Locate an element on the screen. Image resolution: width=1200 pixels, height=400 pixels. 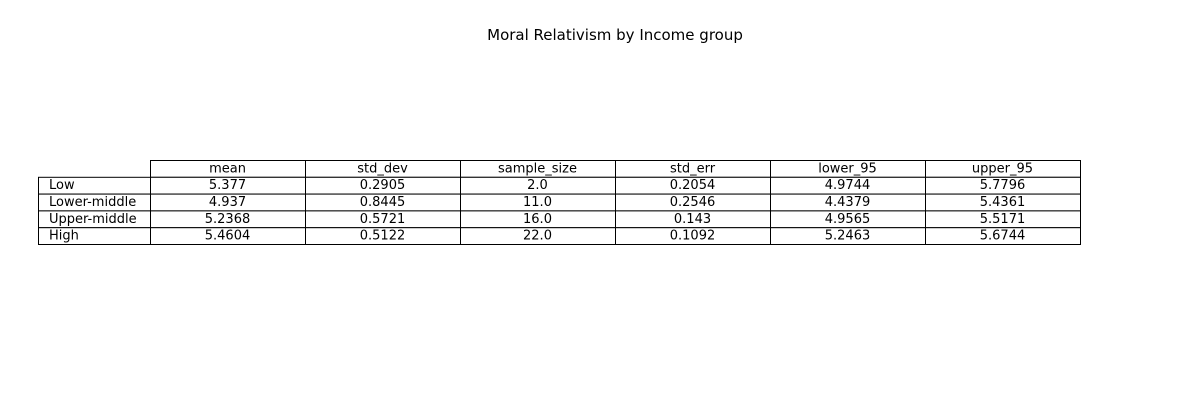
table-cell is located at coordinates (1003, 236).